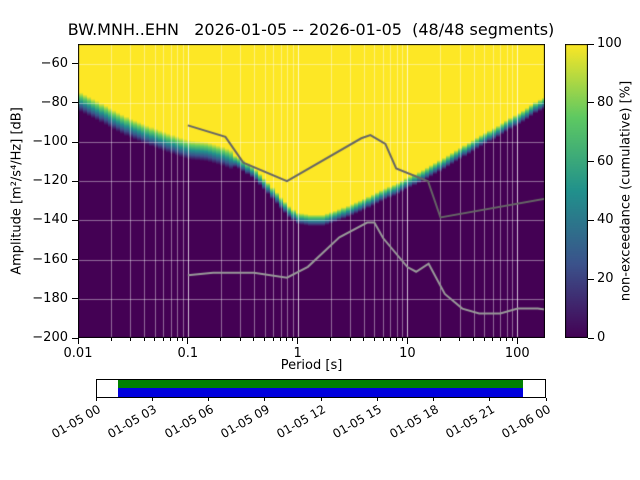 Image resolution: width=640 pixels, height=480 pixels. Describe the element at coordinates (50, 181) in the screenshot. I see `y-tick-label: −120` at that location.